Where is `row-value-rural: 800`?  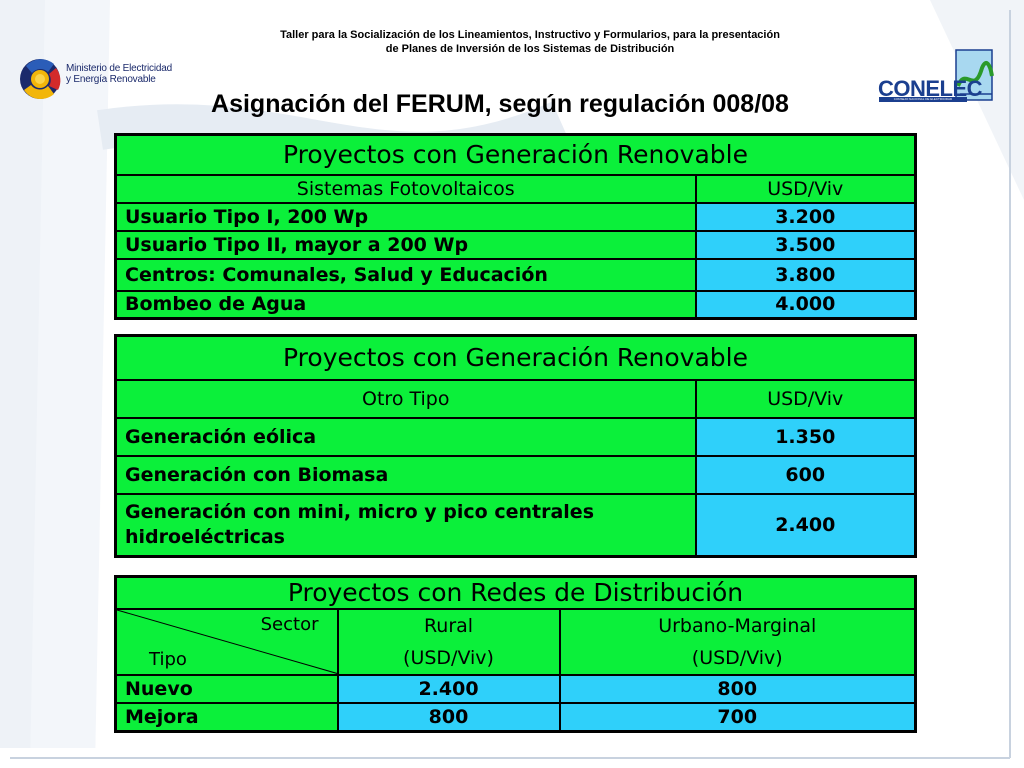
row-value-rural: 800 is located at coordinates (448, 717).